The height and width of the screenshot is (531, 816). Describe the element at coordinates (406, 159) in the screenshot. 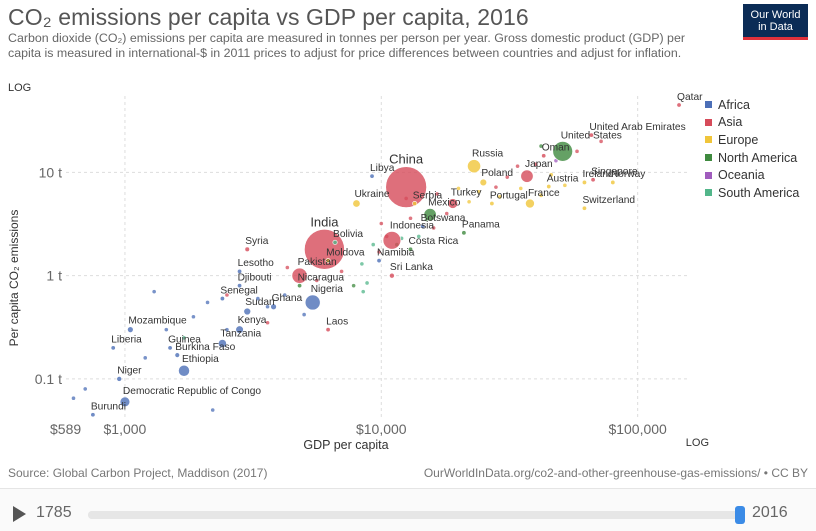

I see `point-label: China` at that location.